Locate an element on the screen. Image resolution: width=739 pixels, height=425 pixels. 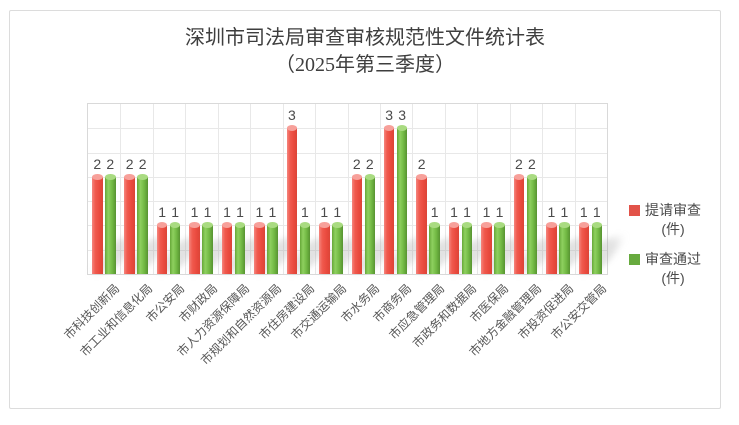
x-axis-label: 市商务局 is located at coordinates (392, 303).